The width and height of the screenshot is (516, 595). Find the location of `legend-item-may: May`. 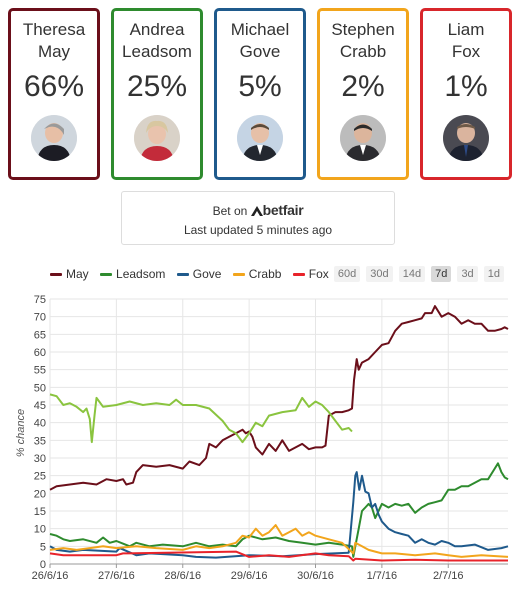

legend-item-may: May is located at coordinates (69, 274).